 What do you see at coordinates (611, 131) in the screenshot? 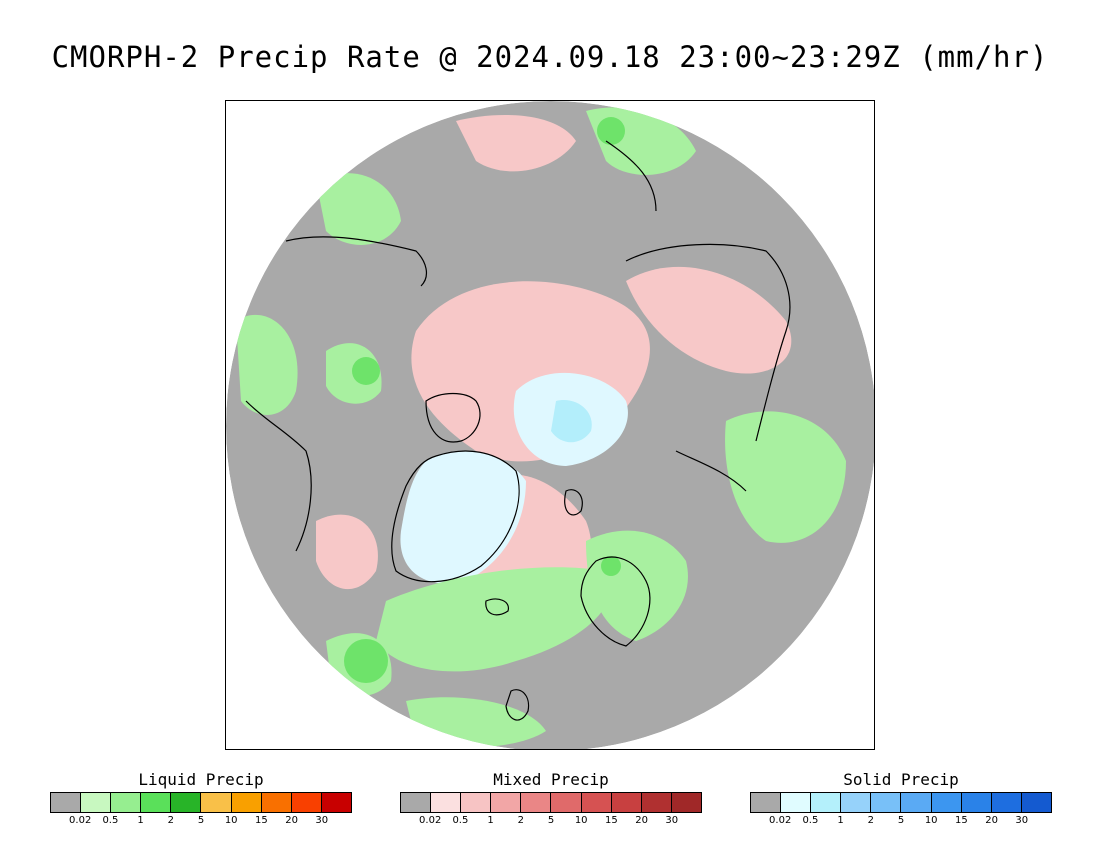
I see `liquid-precip-cell-north` at bounding box center [611, 131].